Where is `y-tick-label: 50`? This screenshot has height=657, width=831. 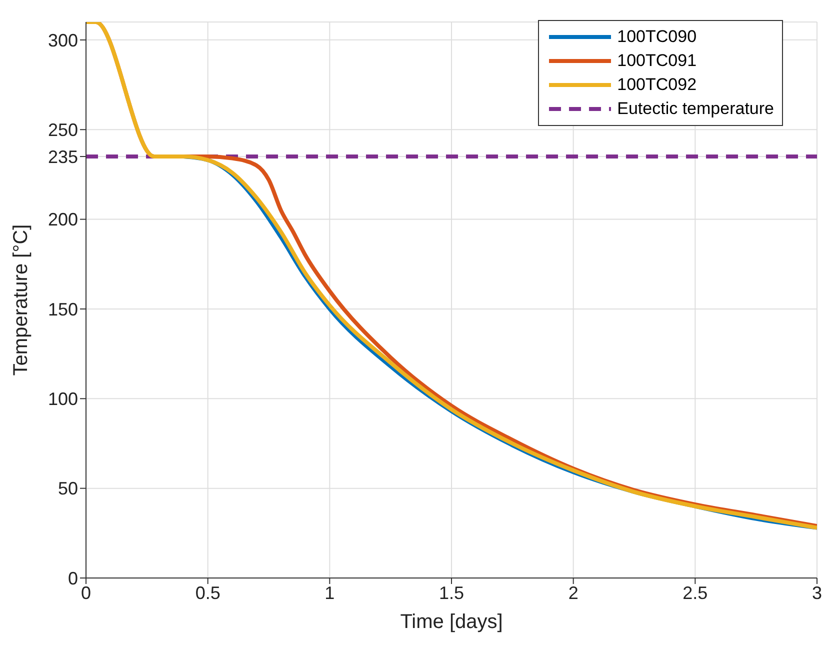 y-tick-label: 50 is located at coordinates (68, 488).